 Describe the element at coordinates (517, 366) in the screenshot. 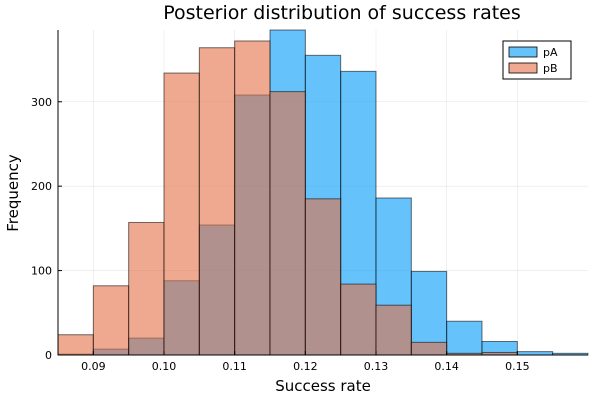

I see `x-tick-label: 0.15` at that location.